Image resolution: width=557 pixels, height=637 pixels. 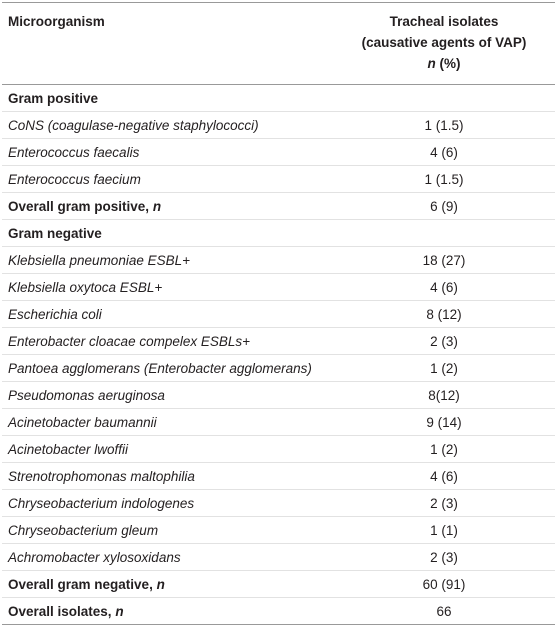 What do you see at coordinates (444, 395) in the screenshot?
I see `organism-count: 8(12)` at bounding box center [444, 395].